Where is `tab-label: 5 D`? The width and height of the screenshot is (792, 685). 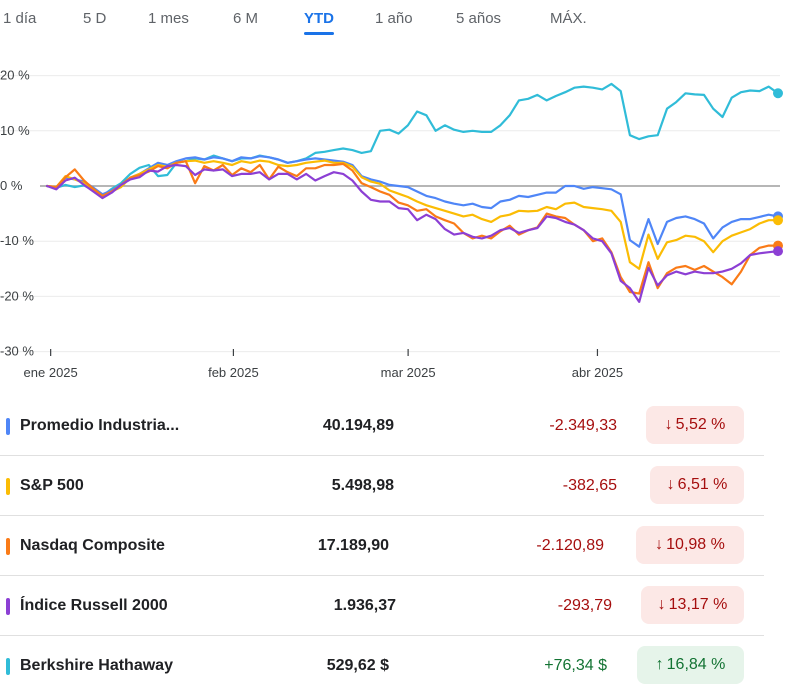
tab-label: 5 D is located at coordinates (95, 18).